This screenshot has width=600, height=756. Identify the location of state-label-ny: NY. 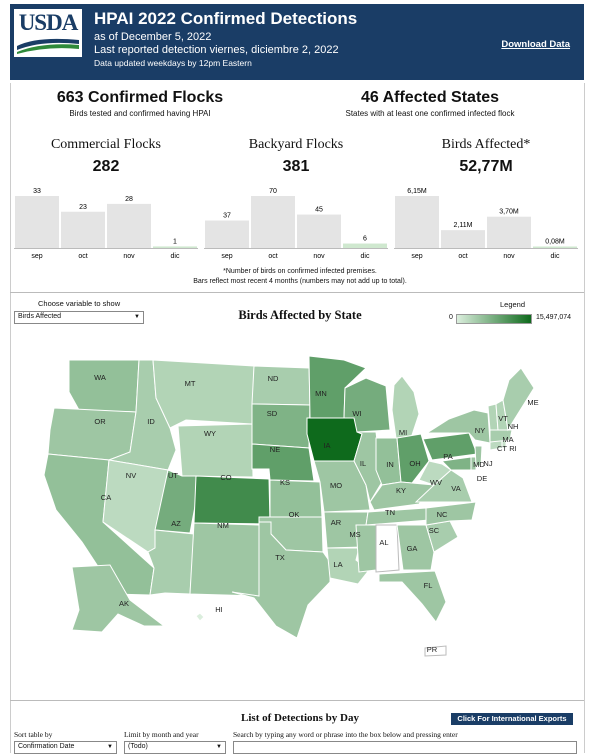
(480, 430).